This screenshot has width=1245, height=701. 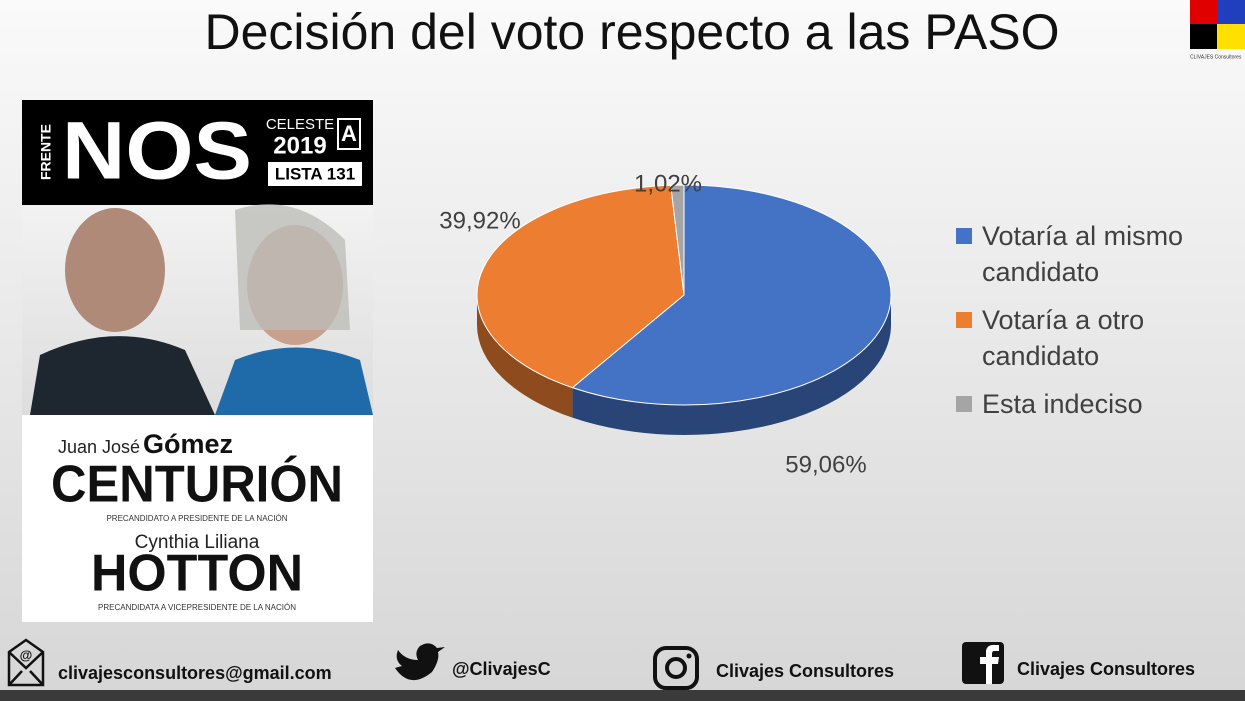 What do you see at coordinates (300, 124) in the screenshot?
I see `poster-celeste: CELESTE` at bounding box center [300, 124].